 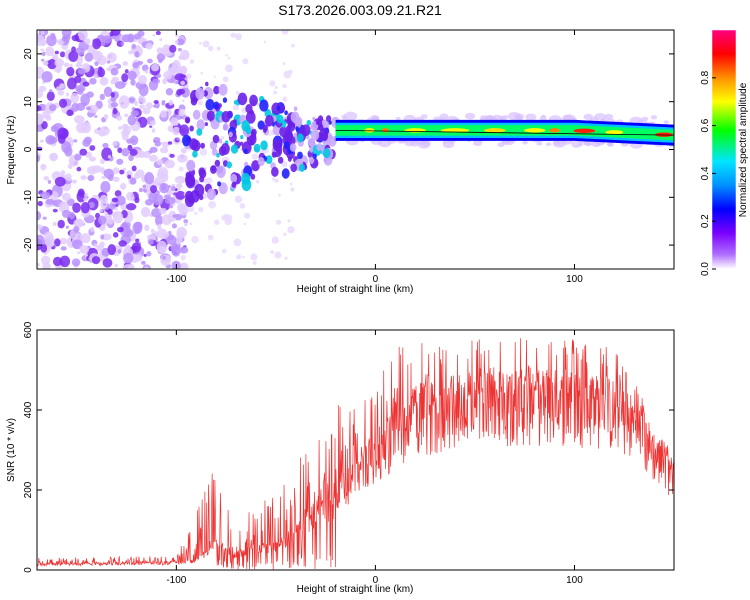 What do you see at coordinates (28, 244) in the screenshot?
I see `spectrogram-y-tick-label: -20` at bounding box center [28, 244].